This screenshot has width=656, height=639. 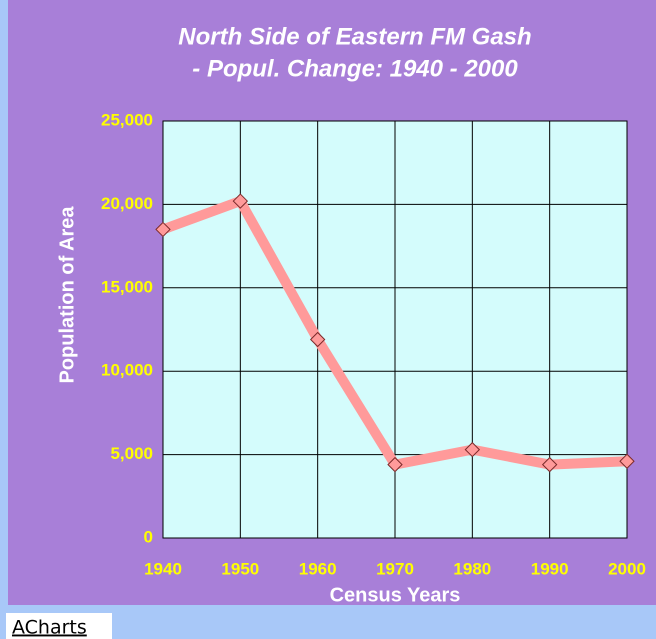 I want to click on y-tick-label: 15,000, so click(x=127, y=286).